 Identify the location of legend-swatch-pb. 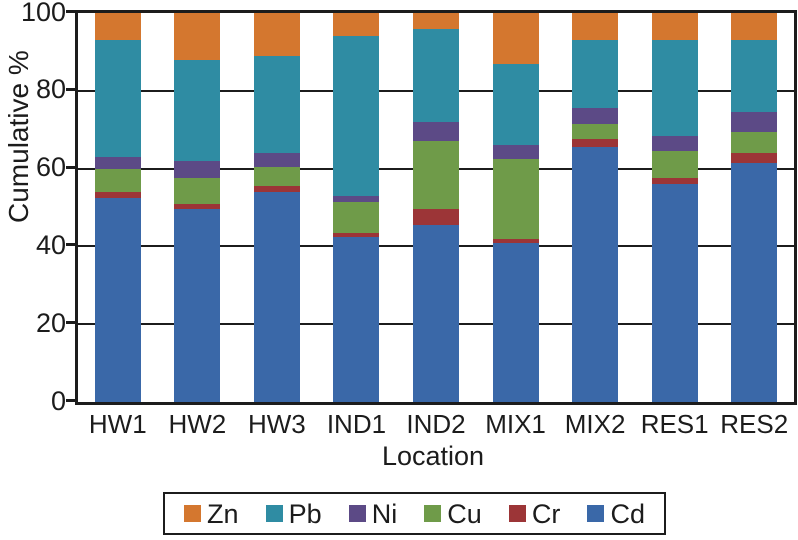
(274, 513).